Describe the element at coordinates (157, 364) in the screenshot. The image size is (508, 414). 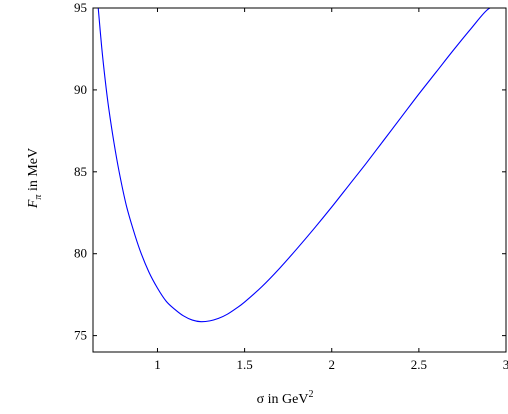
I see `x-tick-label: 1` at that location.